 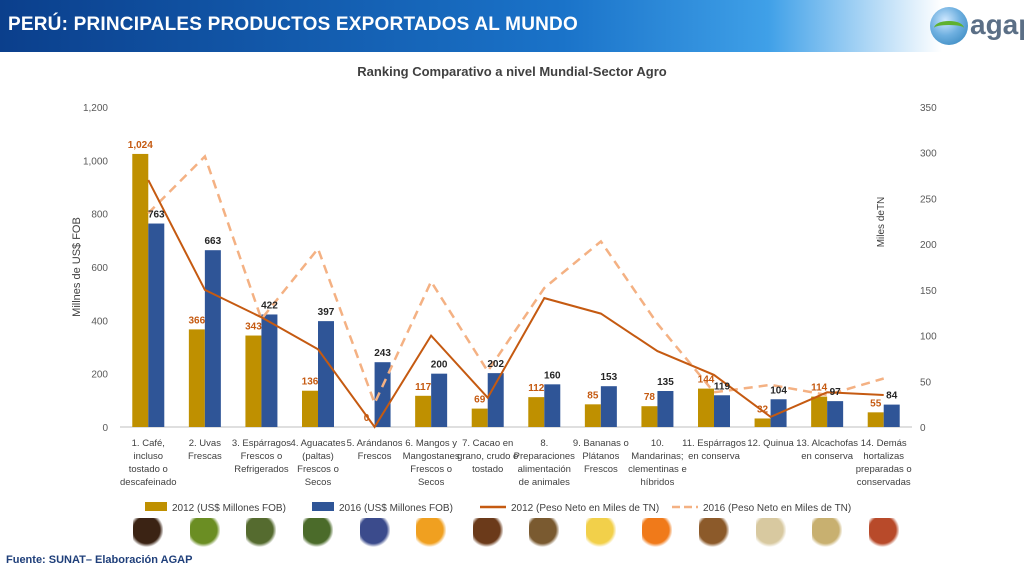 I want to click on avocado-icon, so click(x=318, y=533).